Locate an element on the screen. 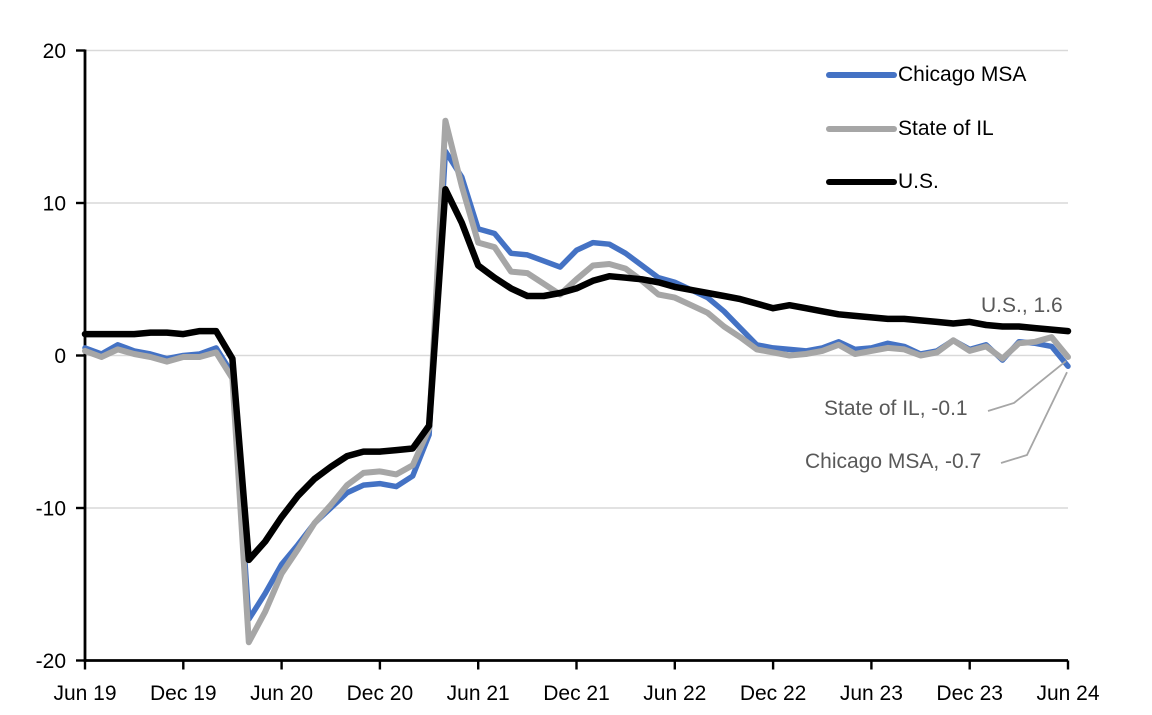 The height and width of the screenshot is (715, 1152). legend-line-swatch-us is located at coordinates (861, 182).